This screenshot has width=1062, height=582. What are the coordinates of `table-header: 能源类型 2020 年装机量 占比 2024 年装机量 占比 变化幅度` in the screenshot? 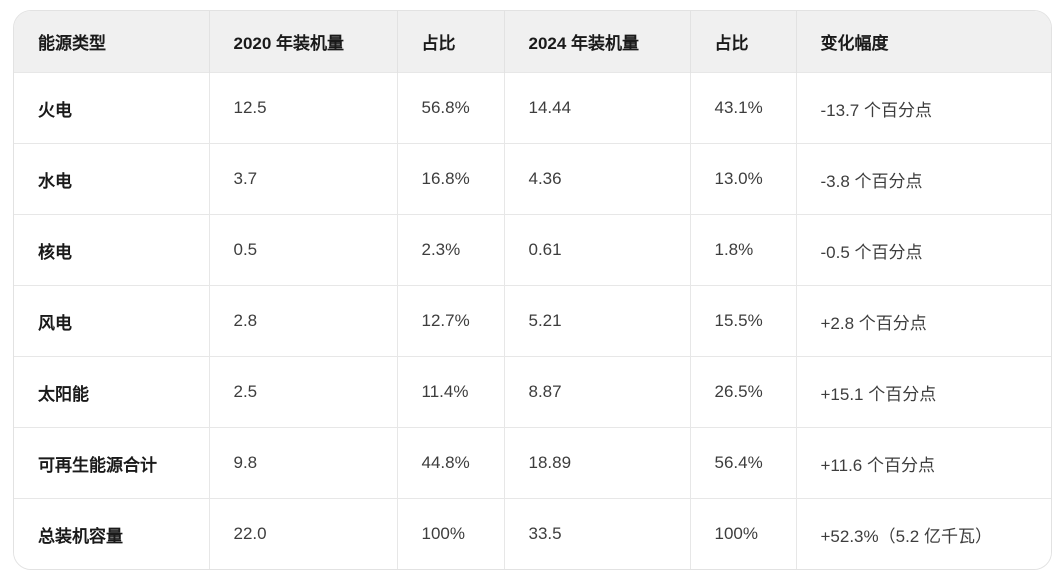 It's located at (532, 42).